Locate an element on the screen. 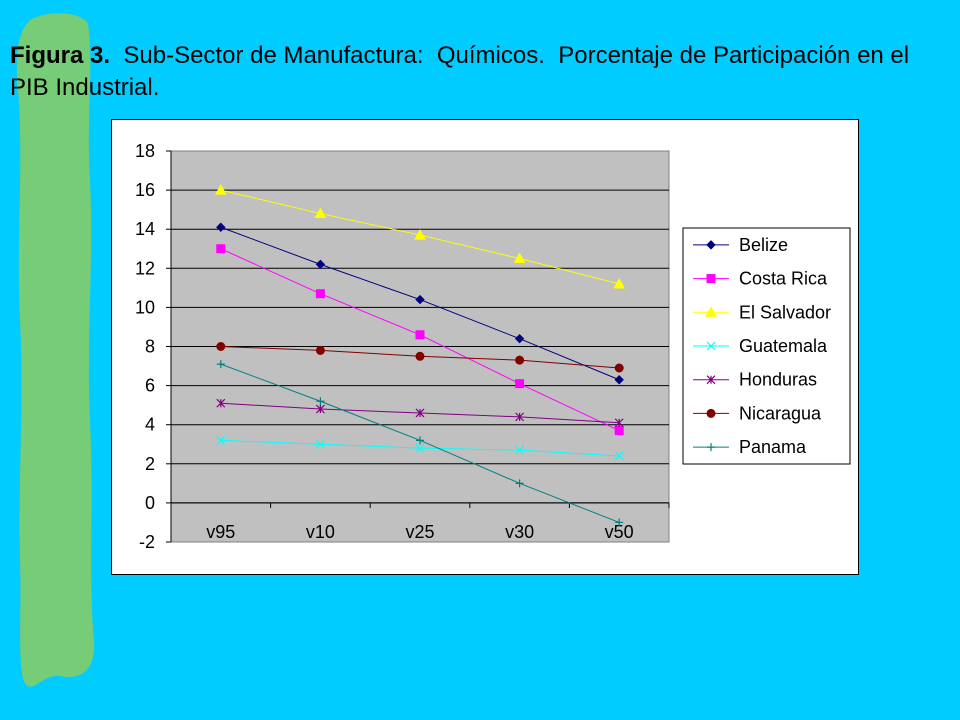 This screenshot has height=720, width=960. legend-label-costa-rica: Costa Rica is located at coordinates (783, 279).